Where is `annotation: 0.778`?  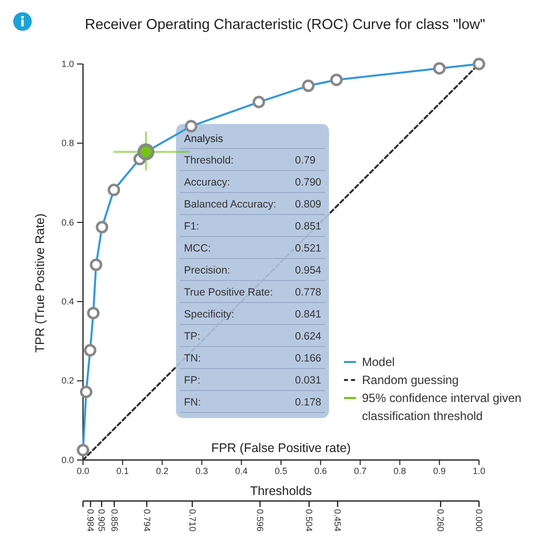 annotation: 0.778 is located at coordinates (308, 292).